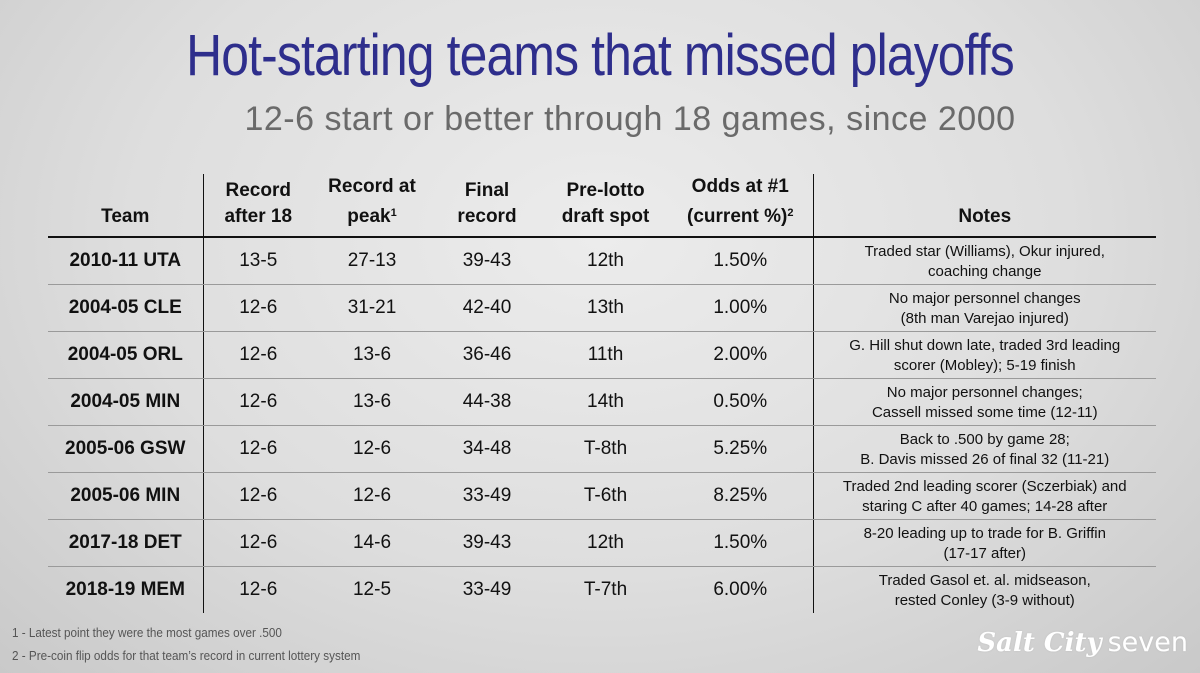 This screenshot has width=1200, height=673. I want to click on odds-cell: 6.00%, so click(741, 589).